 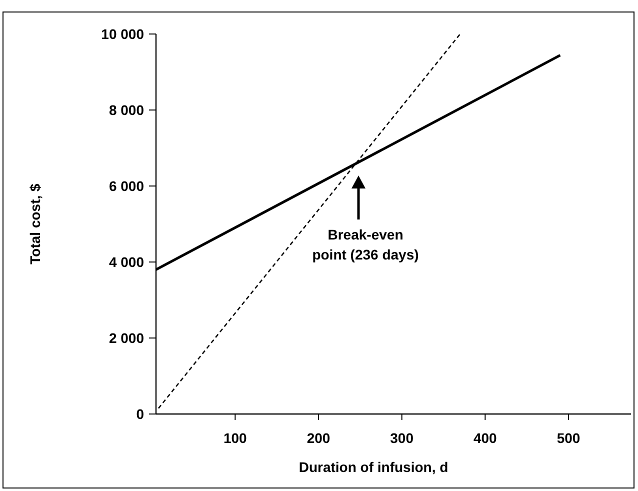 What do you see at coordinates (126, 338) in the screenshot?
I see `y-tick-label: 2 000` at bounding box center [126, 338].